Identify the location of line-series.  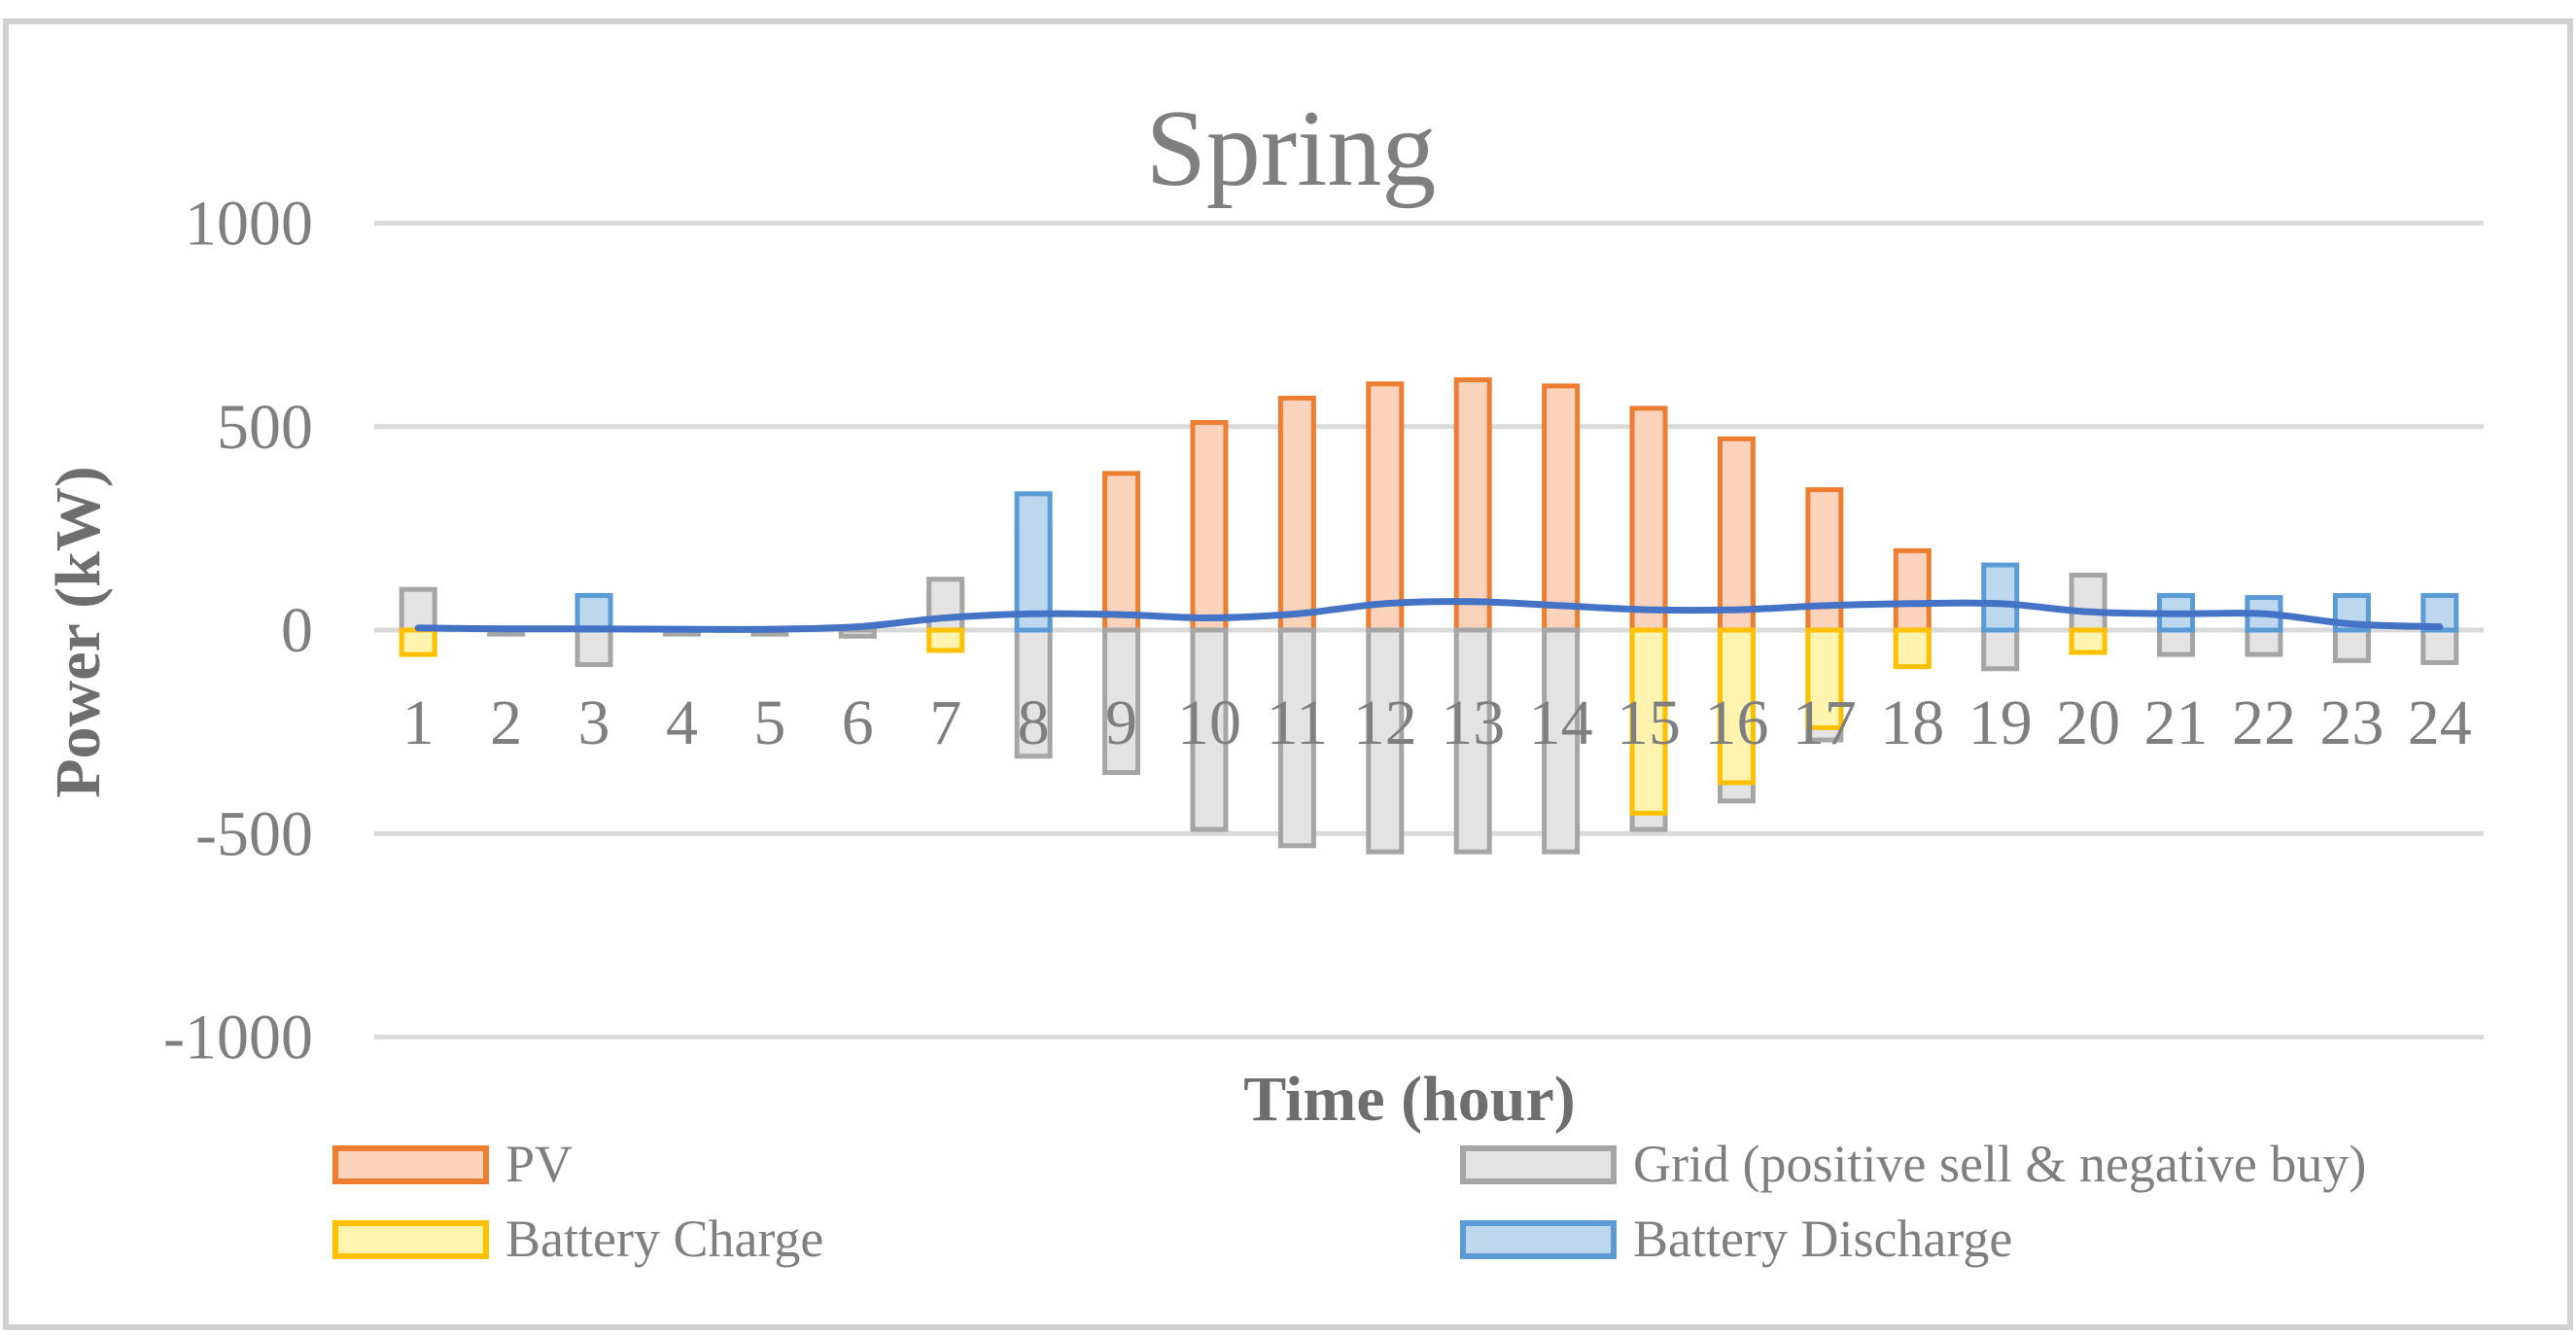
(1429, 615).